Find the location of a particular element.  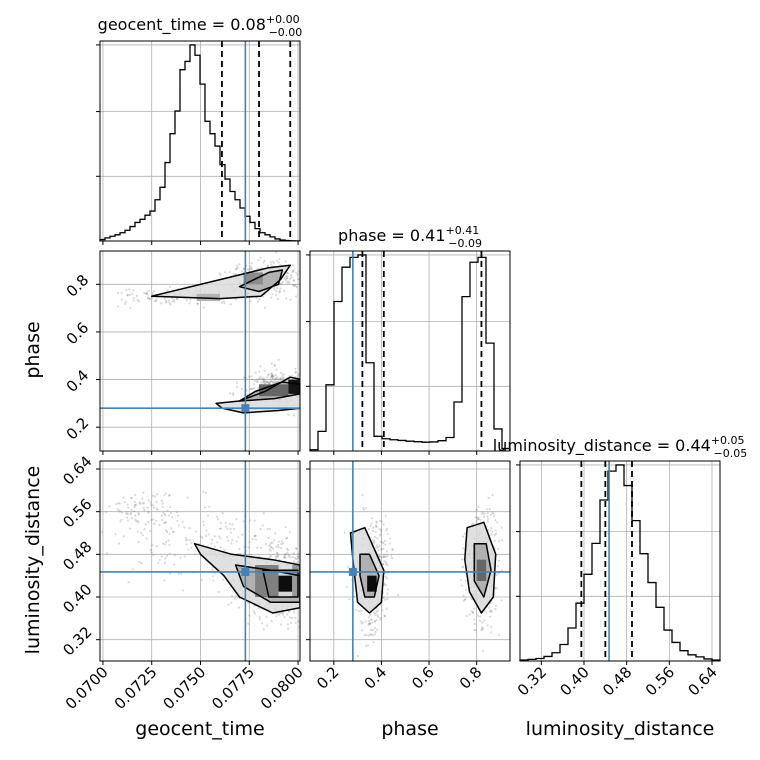

contour-line is located at coordinates (367, 570).